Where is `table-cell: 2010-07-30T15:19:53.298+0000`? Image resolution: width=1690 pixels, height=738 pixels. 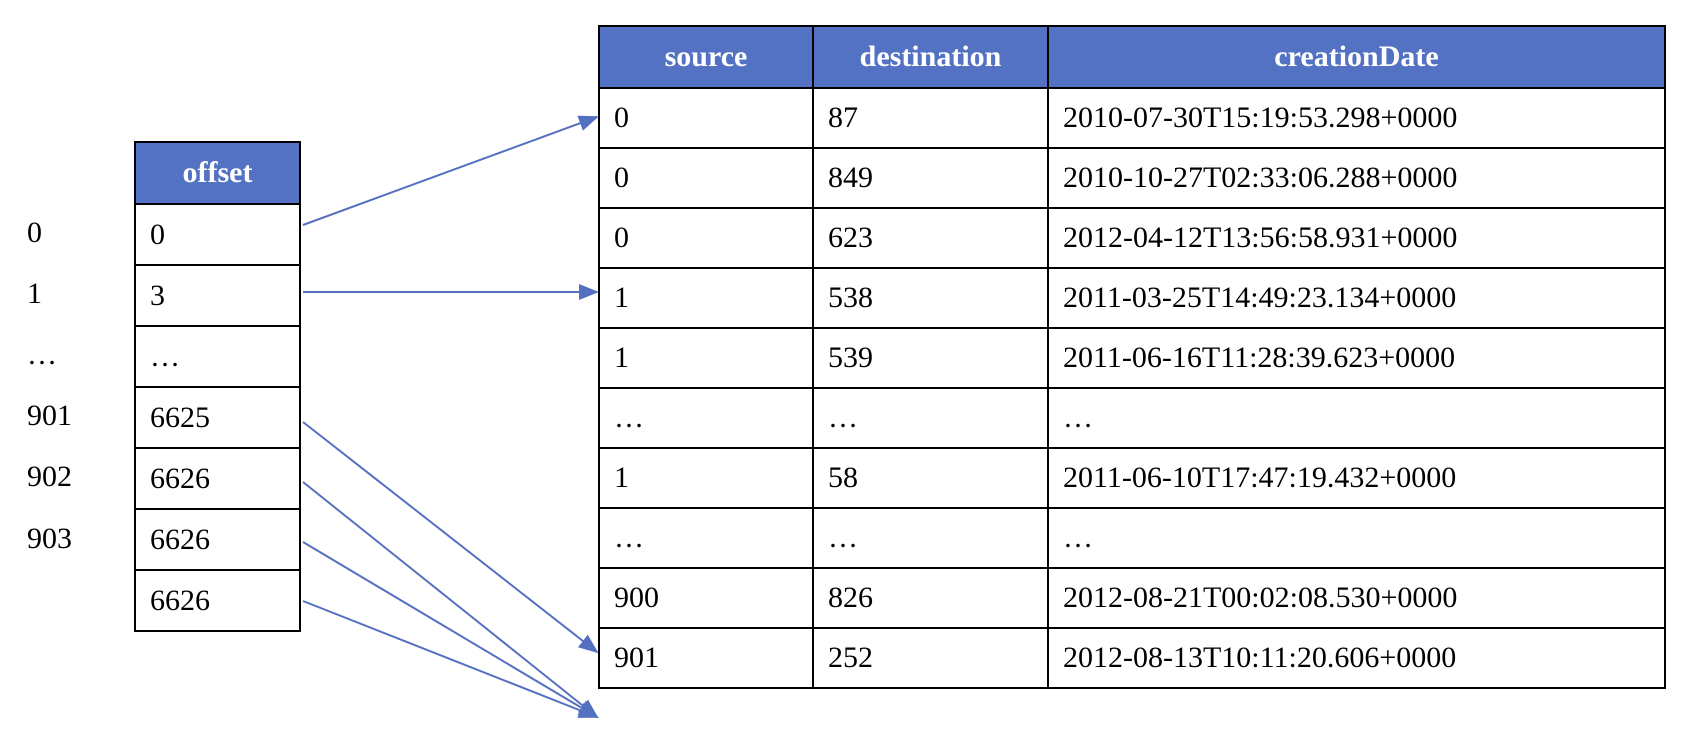
table-cell: 2010-07-30T15:19:53.298+0000 is located at coordinates (1356, 118).